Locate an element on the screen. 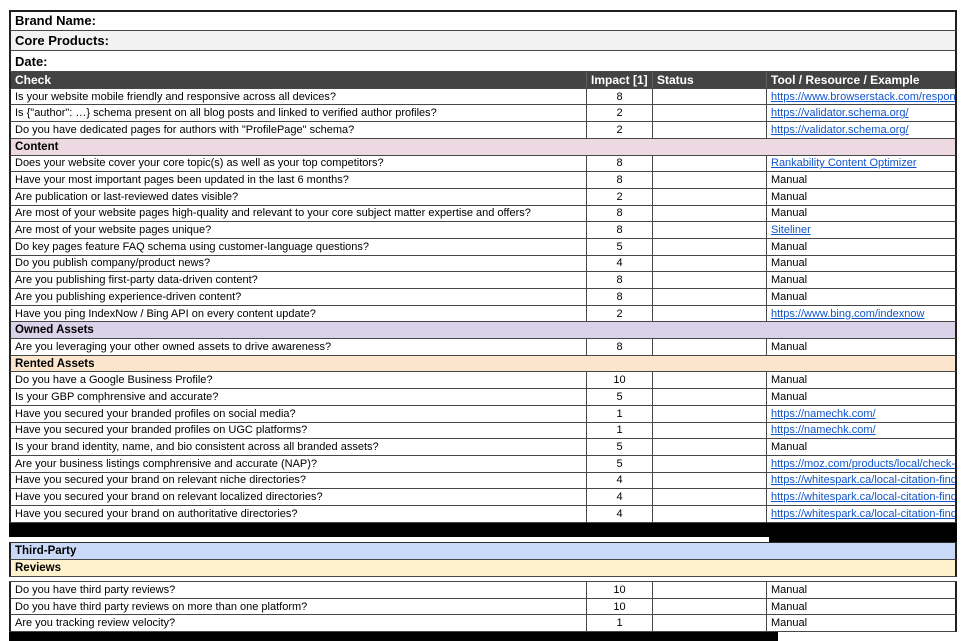  impact-cell: 2 is located at coordinates (620, 196).